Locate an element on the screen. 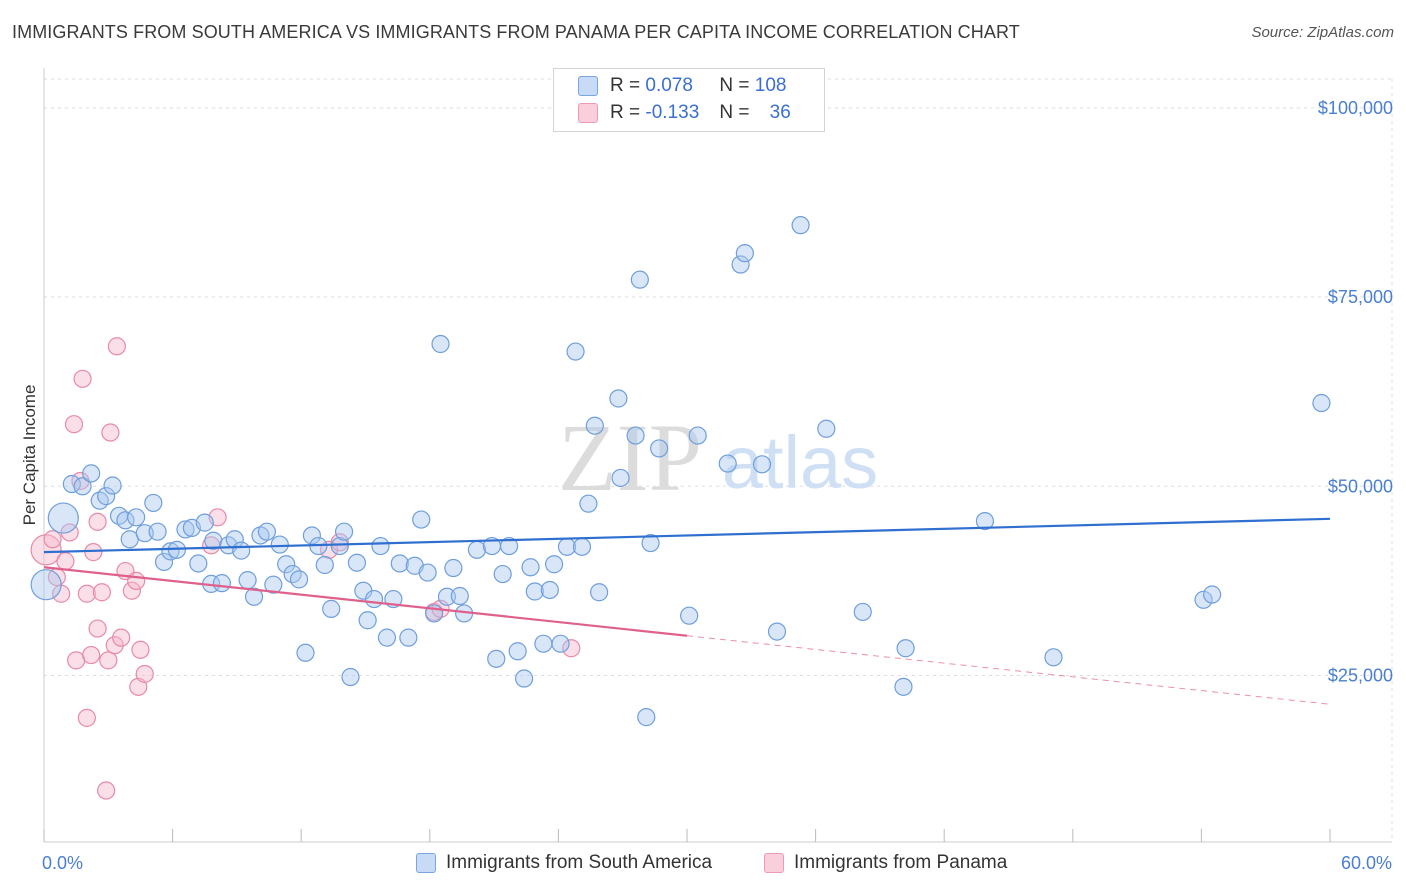 Image resolution: width=1406 pixels, height=892 pixels. bottom-legend-label: Immigrants from South America is located at coordinates (579, 862).